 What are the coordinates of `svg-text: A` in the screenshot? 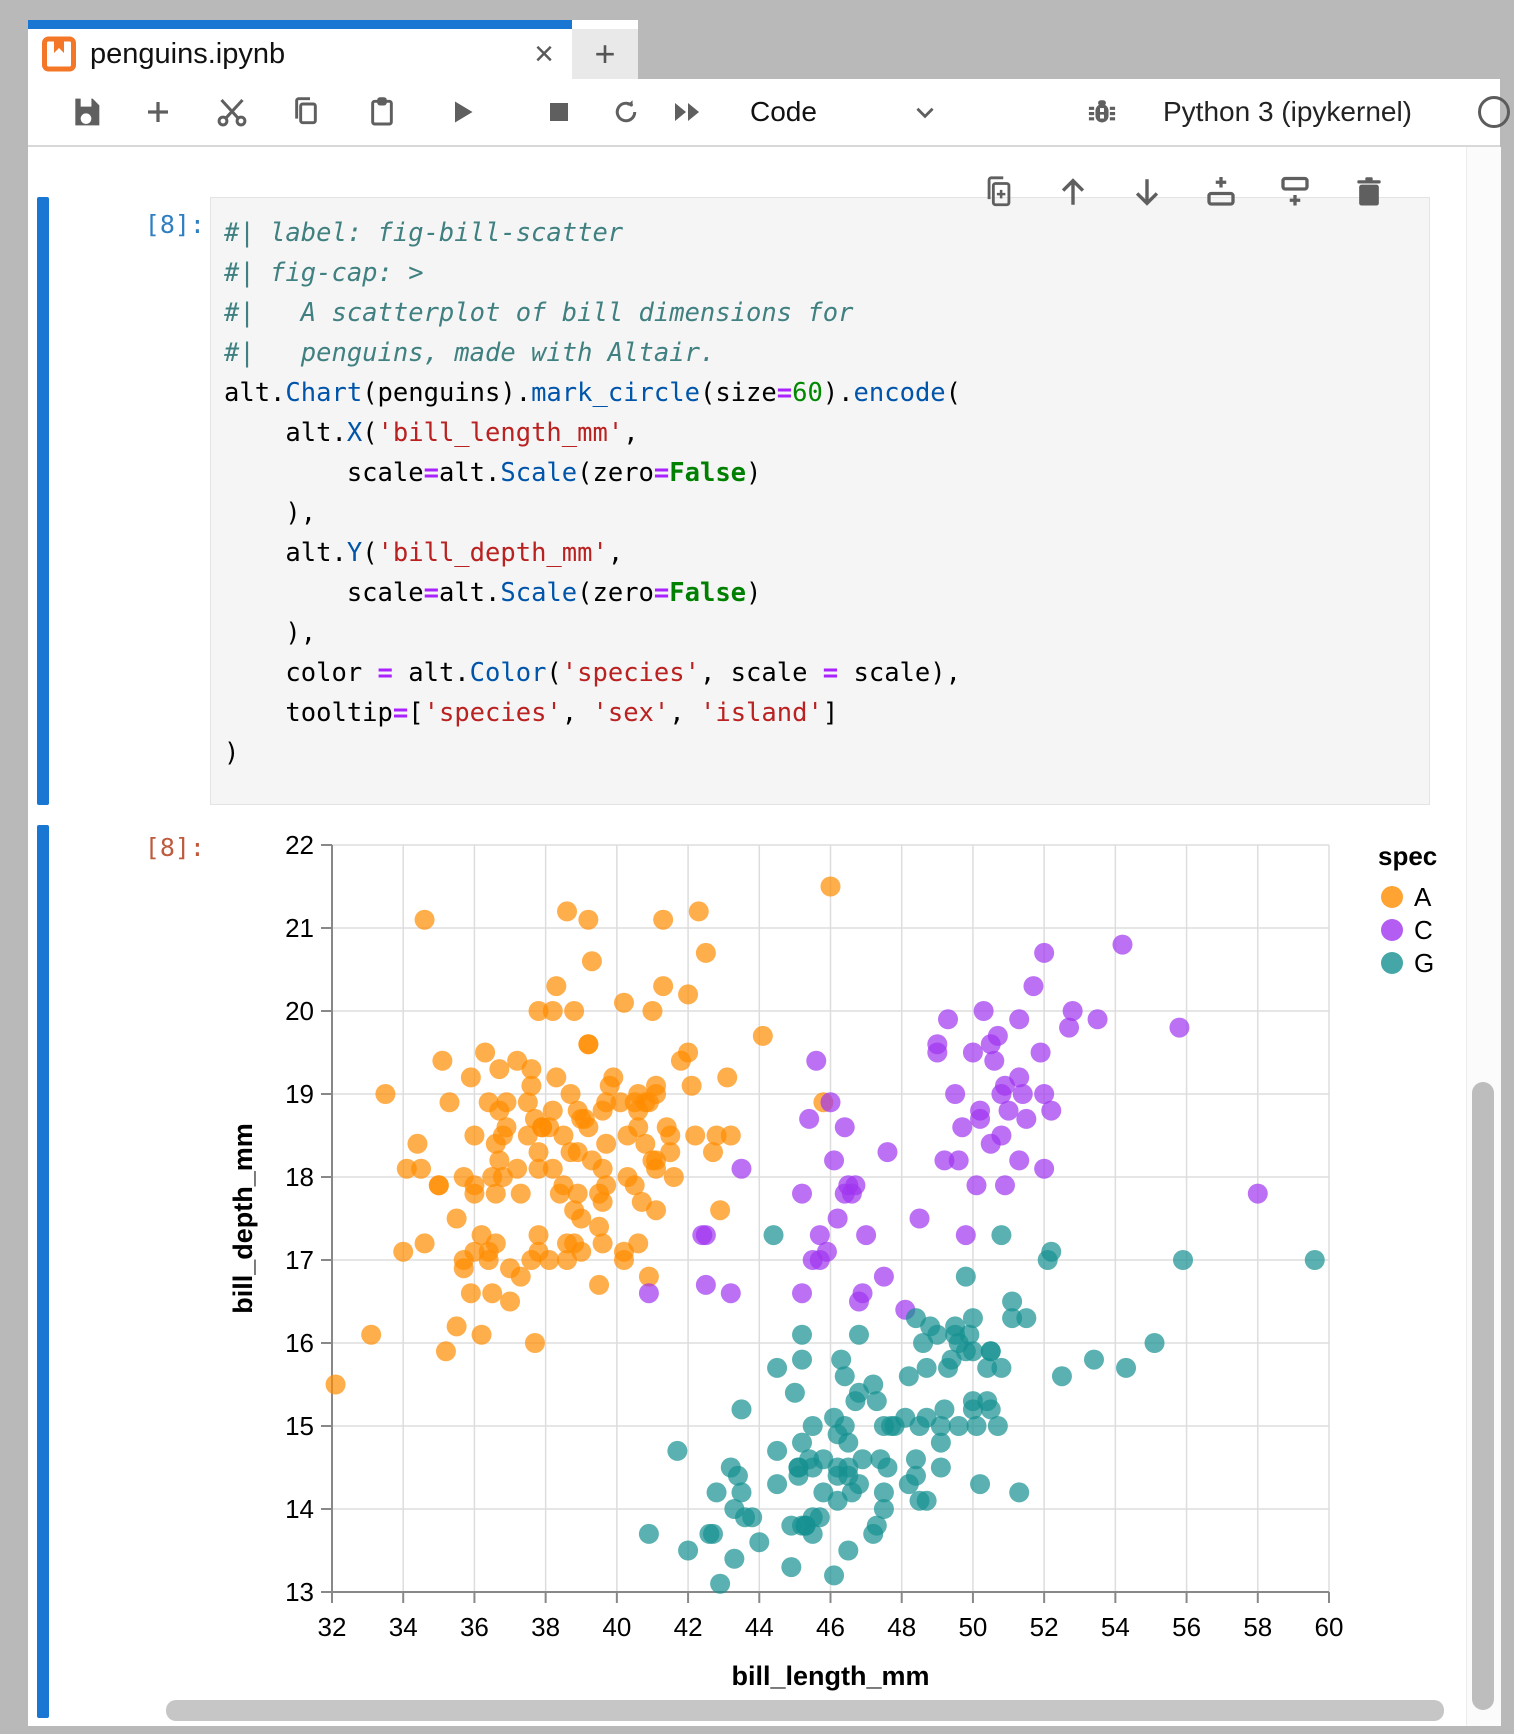 It's located at (1423, 897).